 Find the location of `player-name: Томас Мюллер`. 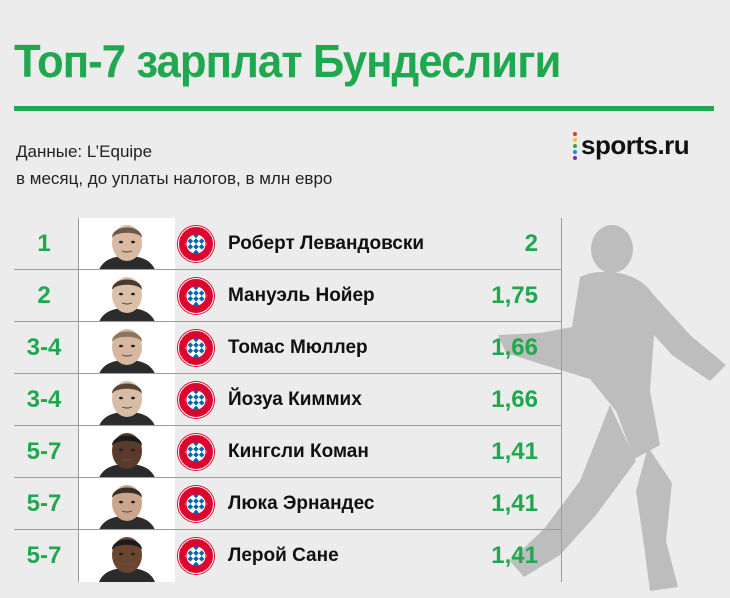

player-name: Томас Мюллер is located at coordinates (298, 347).